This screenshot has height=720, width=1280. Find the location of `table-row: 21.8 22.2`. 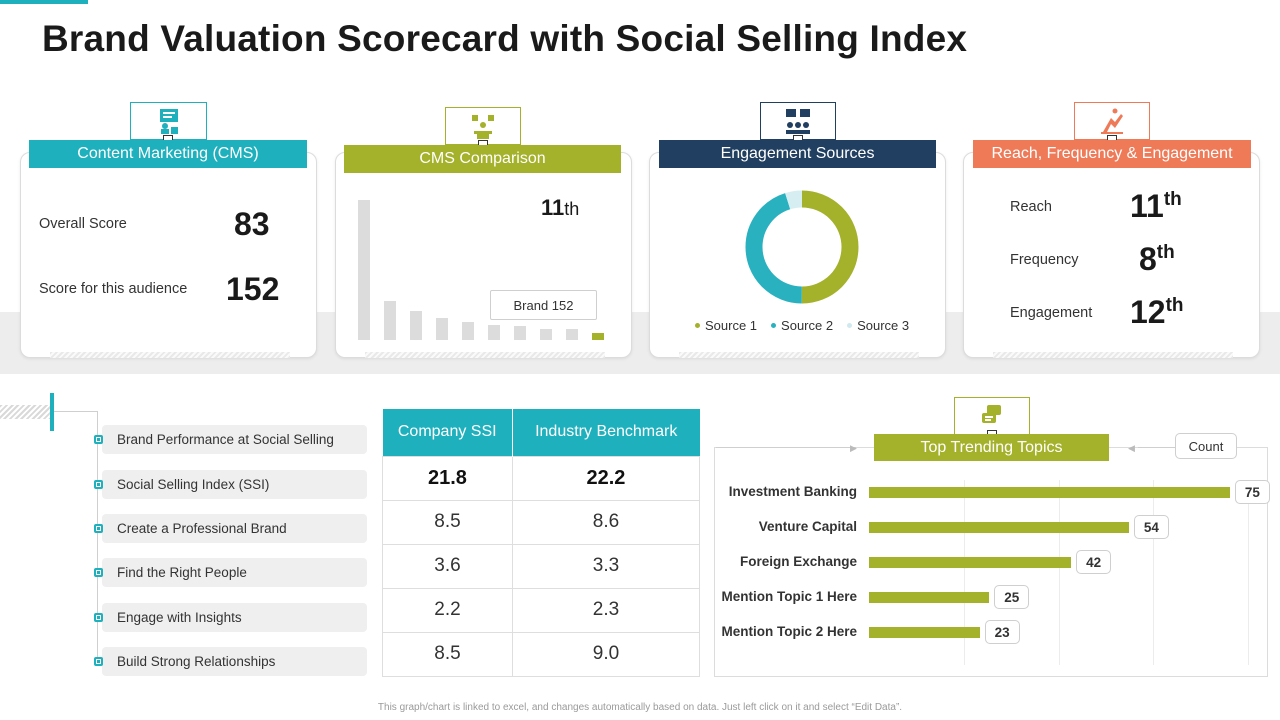

table-row: 21.8 22.2 is located at coordinates (541, 478).